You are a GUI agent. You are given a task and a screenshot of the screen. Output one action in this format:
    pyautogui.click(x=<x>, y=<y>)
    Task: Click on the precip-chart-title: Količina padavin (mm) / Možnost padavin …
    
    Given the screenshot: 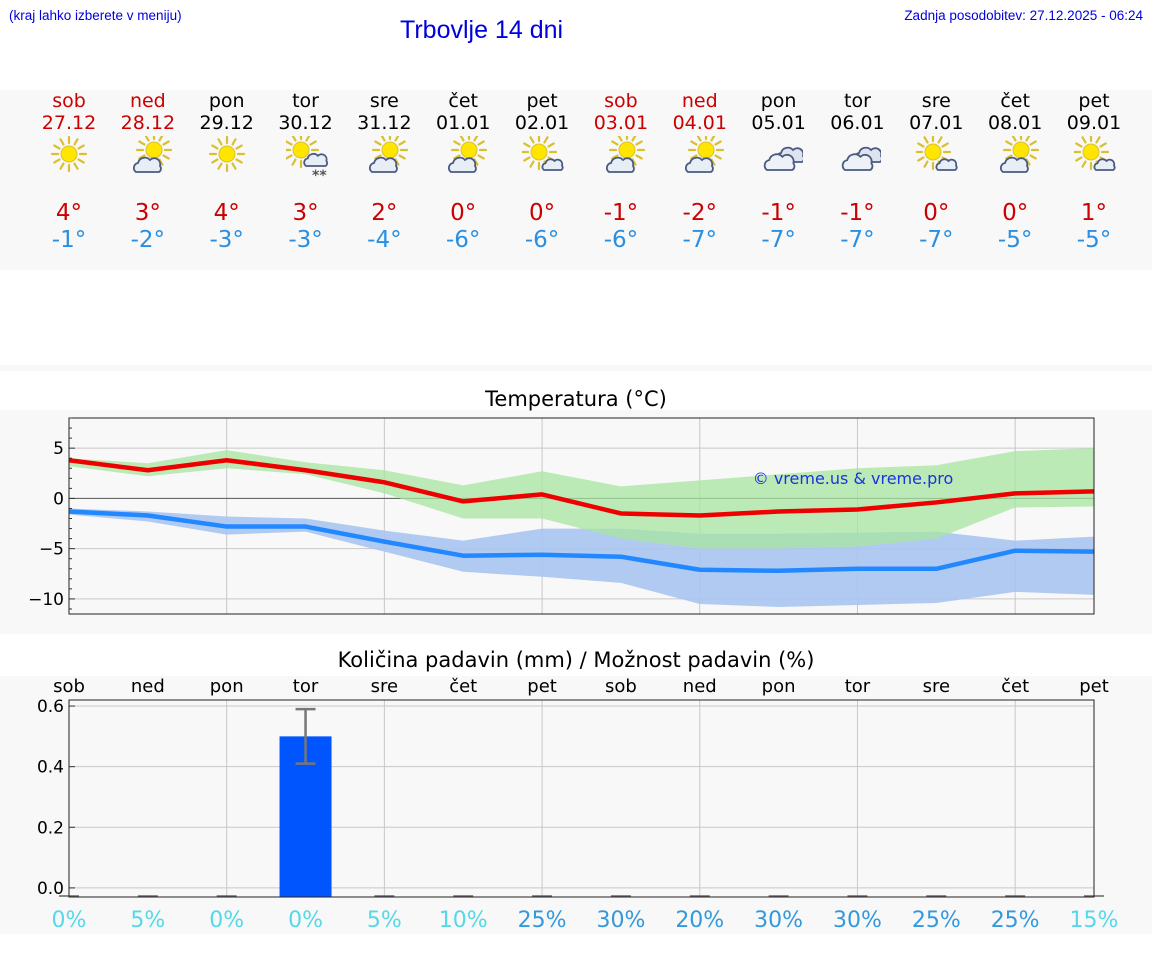 What is the action you would take?
    pyautogui.click(x=576, y=660)
    